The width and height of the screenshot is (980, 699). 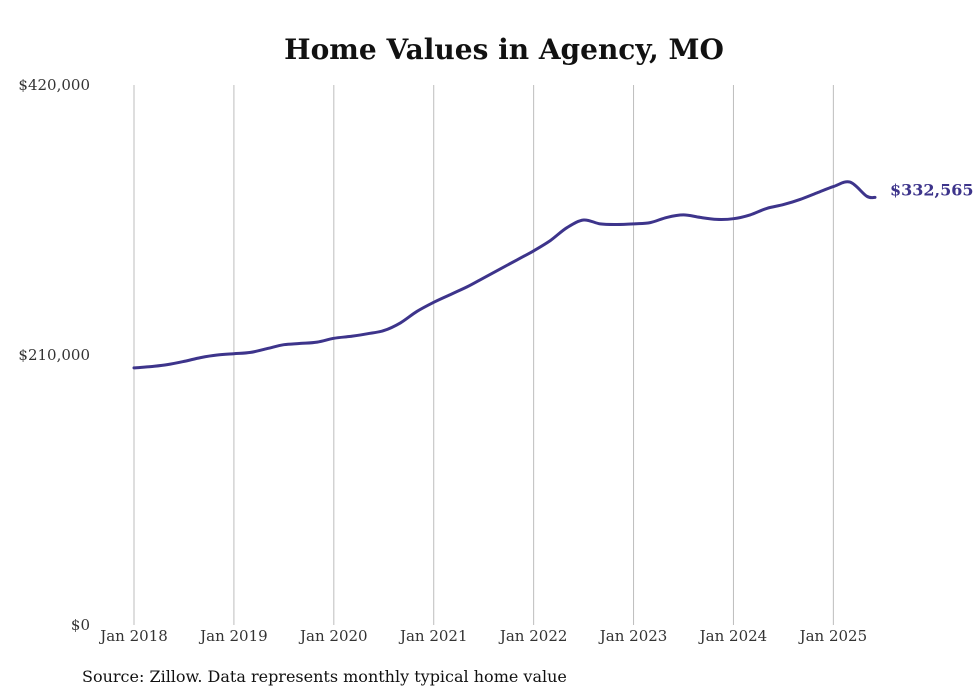 What do you see at coordinates (333, 636) in the screenshot?
I see `x-tick-label: Jan 2020` at bounding box center [333, 636].